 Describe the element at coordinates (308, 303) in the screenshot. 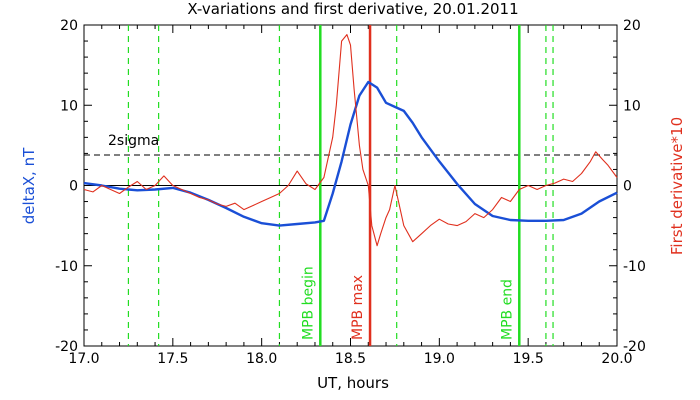

I see `event-label: MPB begin` at that location.